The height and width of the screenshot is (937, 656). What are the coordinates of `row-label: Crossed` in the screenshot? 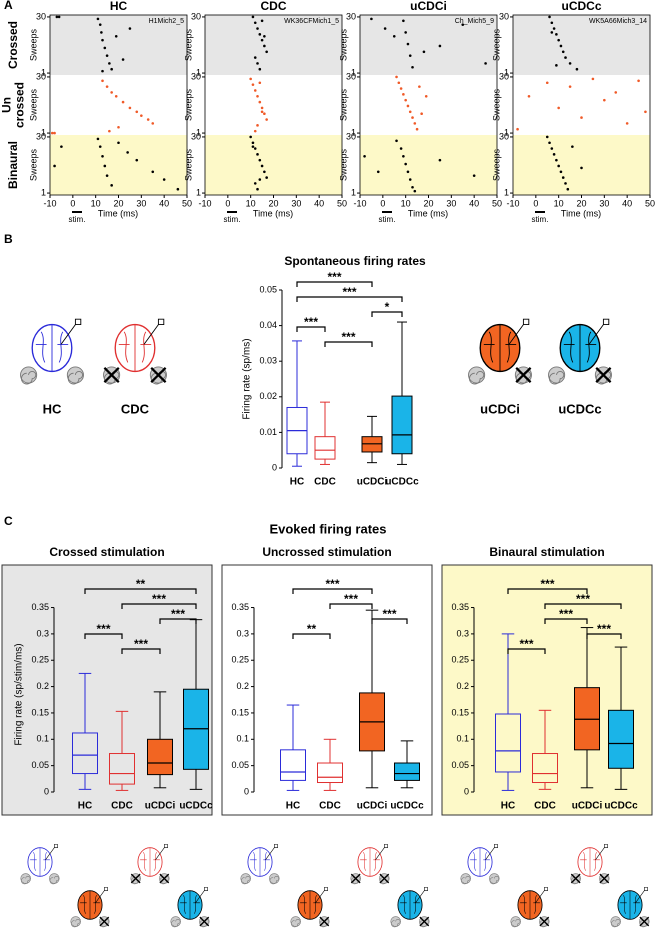 It's located at (13, 45).